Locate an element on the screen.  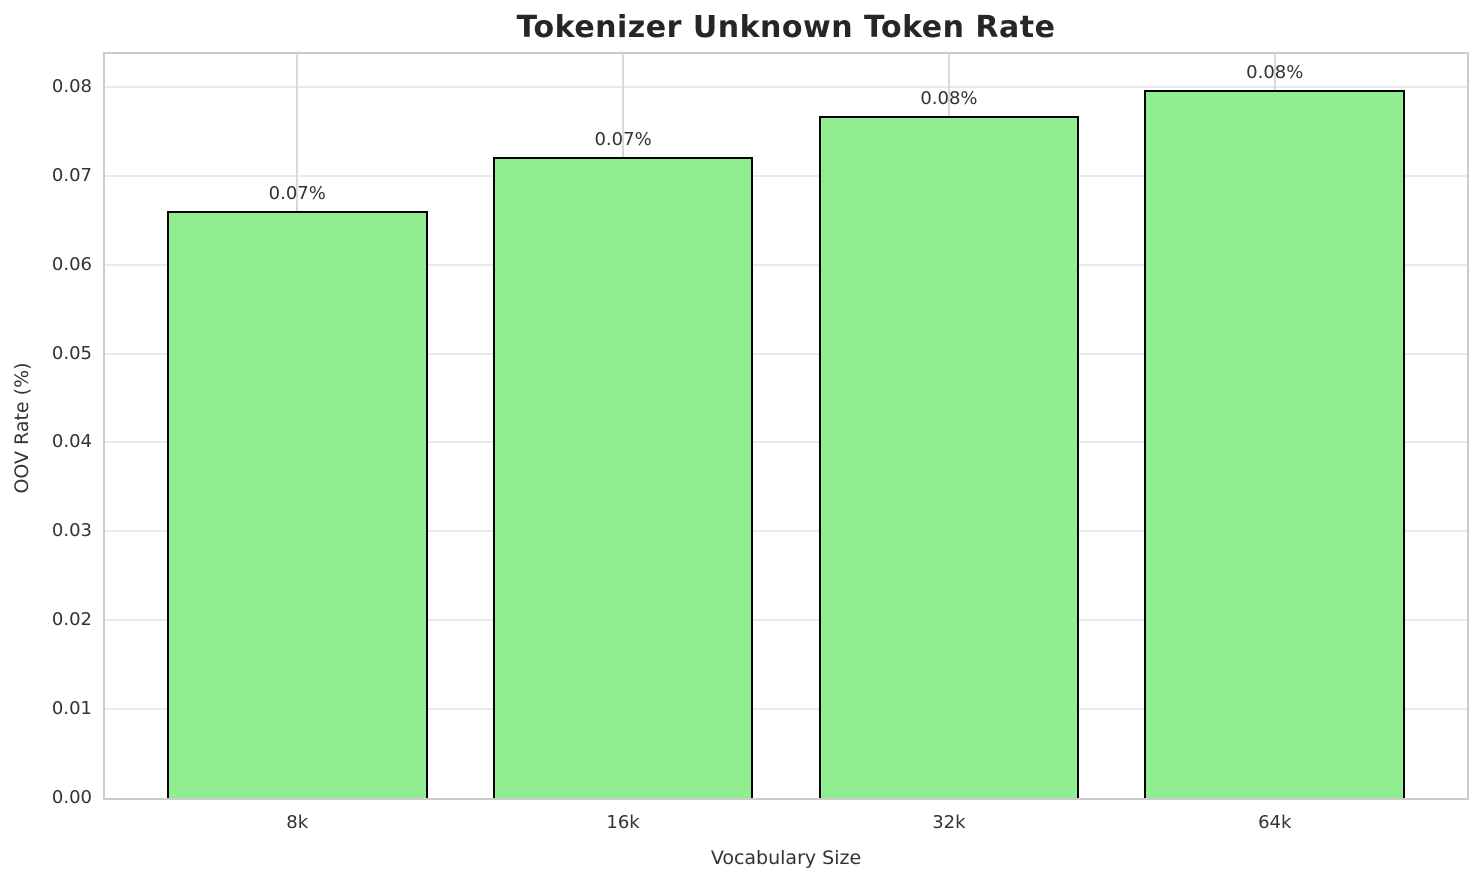
x-tick-label: 16k is located at coordinates (623, 822).